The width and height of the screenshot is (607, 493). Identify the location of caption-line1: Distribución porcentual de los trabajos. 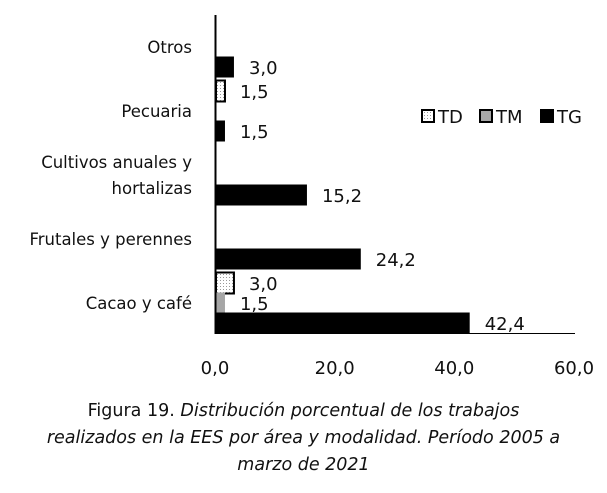
(350, 411).